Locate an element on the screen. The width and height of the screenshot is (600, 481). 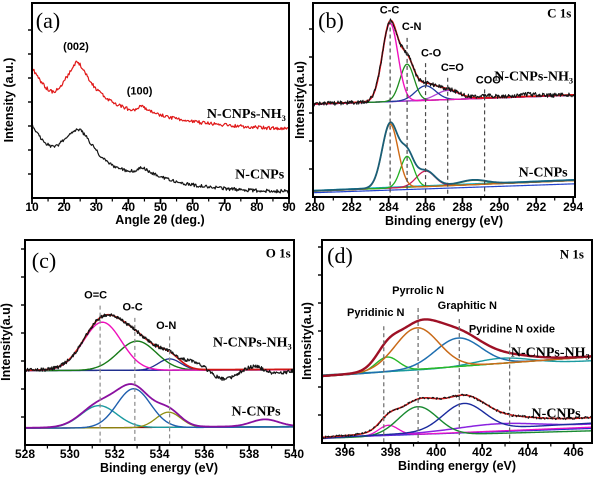
x-tick-label: 282 is located at coordinates (352, 207).